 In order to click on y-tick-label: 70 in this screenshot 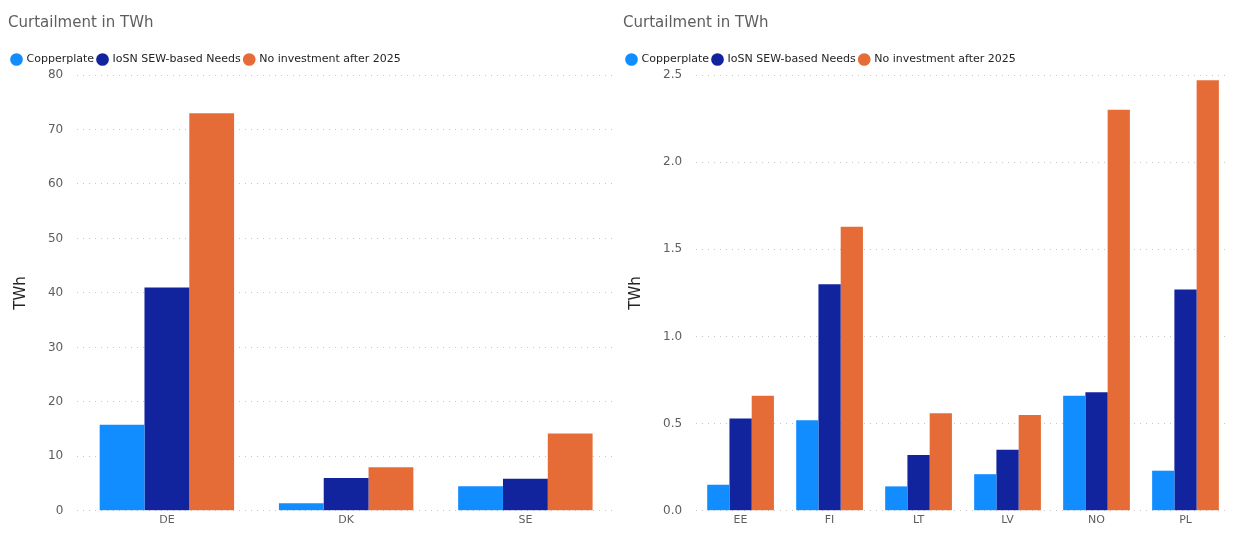, I will do `click(55, 128)`.